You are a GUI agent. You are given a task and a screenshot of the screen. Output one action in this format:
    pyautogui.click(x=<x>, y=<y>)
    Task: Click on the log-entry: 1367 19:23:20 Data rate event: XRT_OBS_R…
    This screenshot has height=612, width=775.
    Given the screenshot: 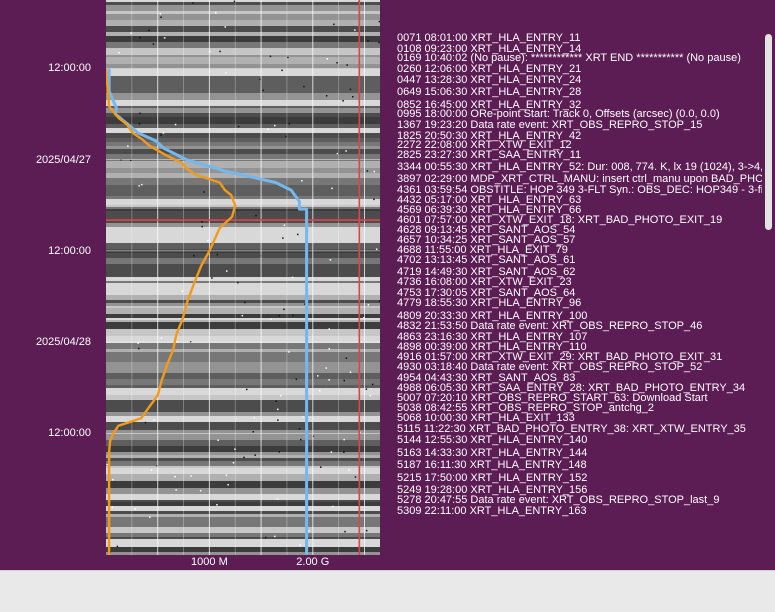 What is the action you would take?
    pyautogui.click(x=550, y=124)
    